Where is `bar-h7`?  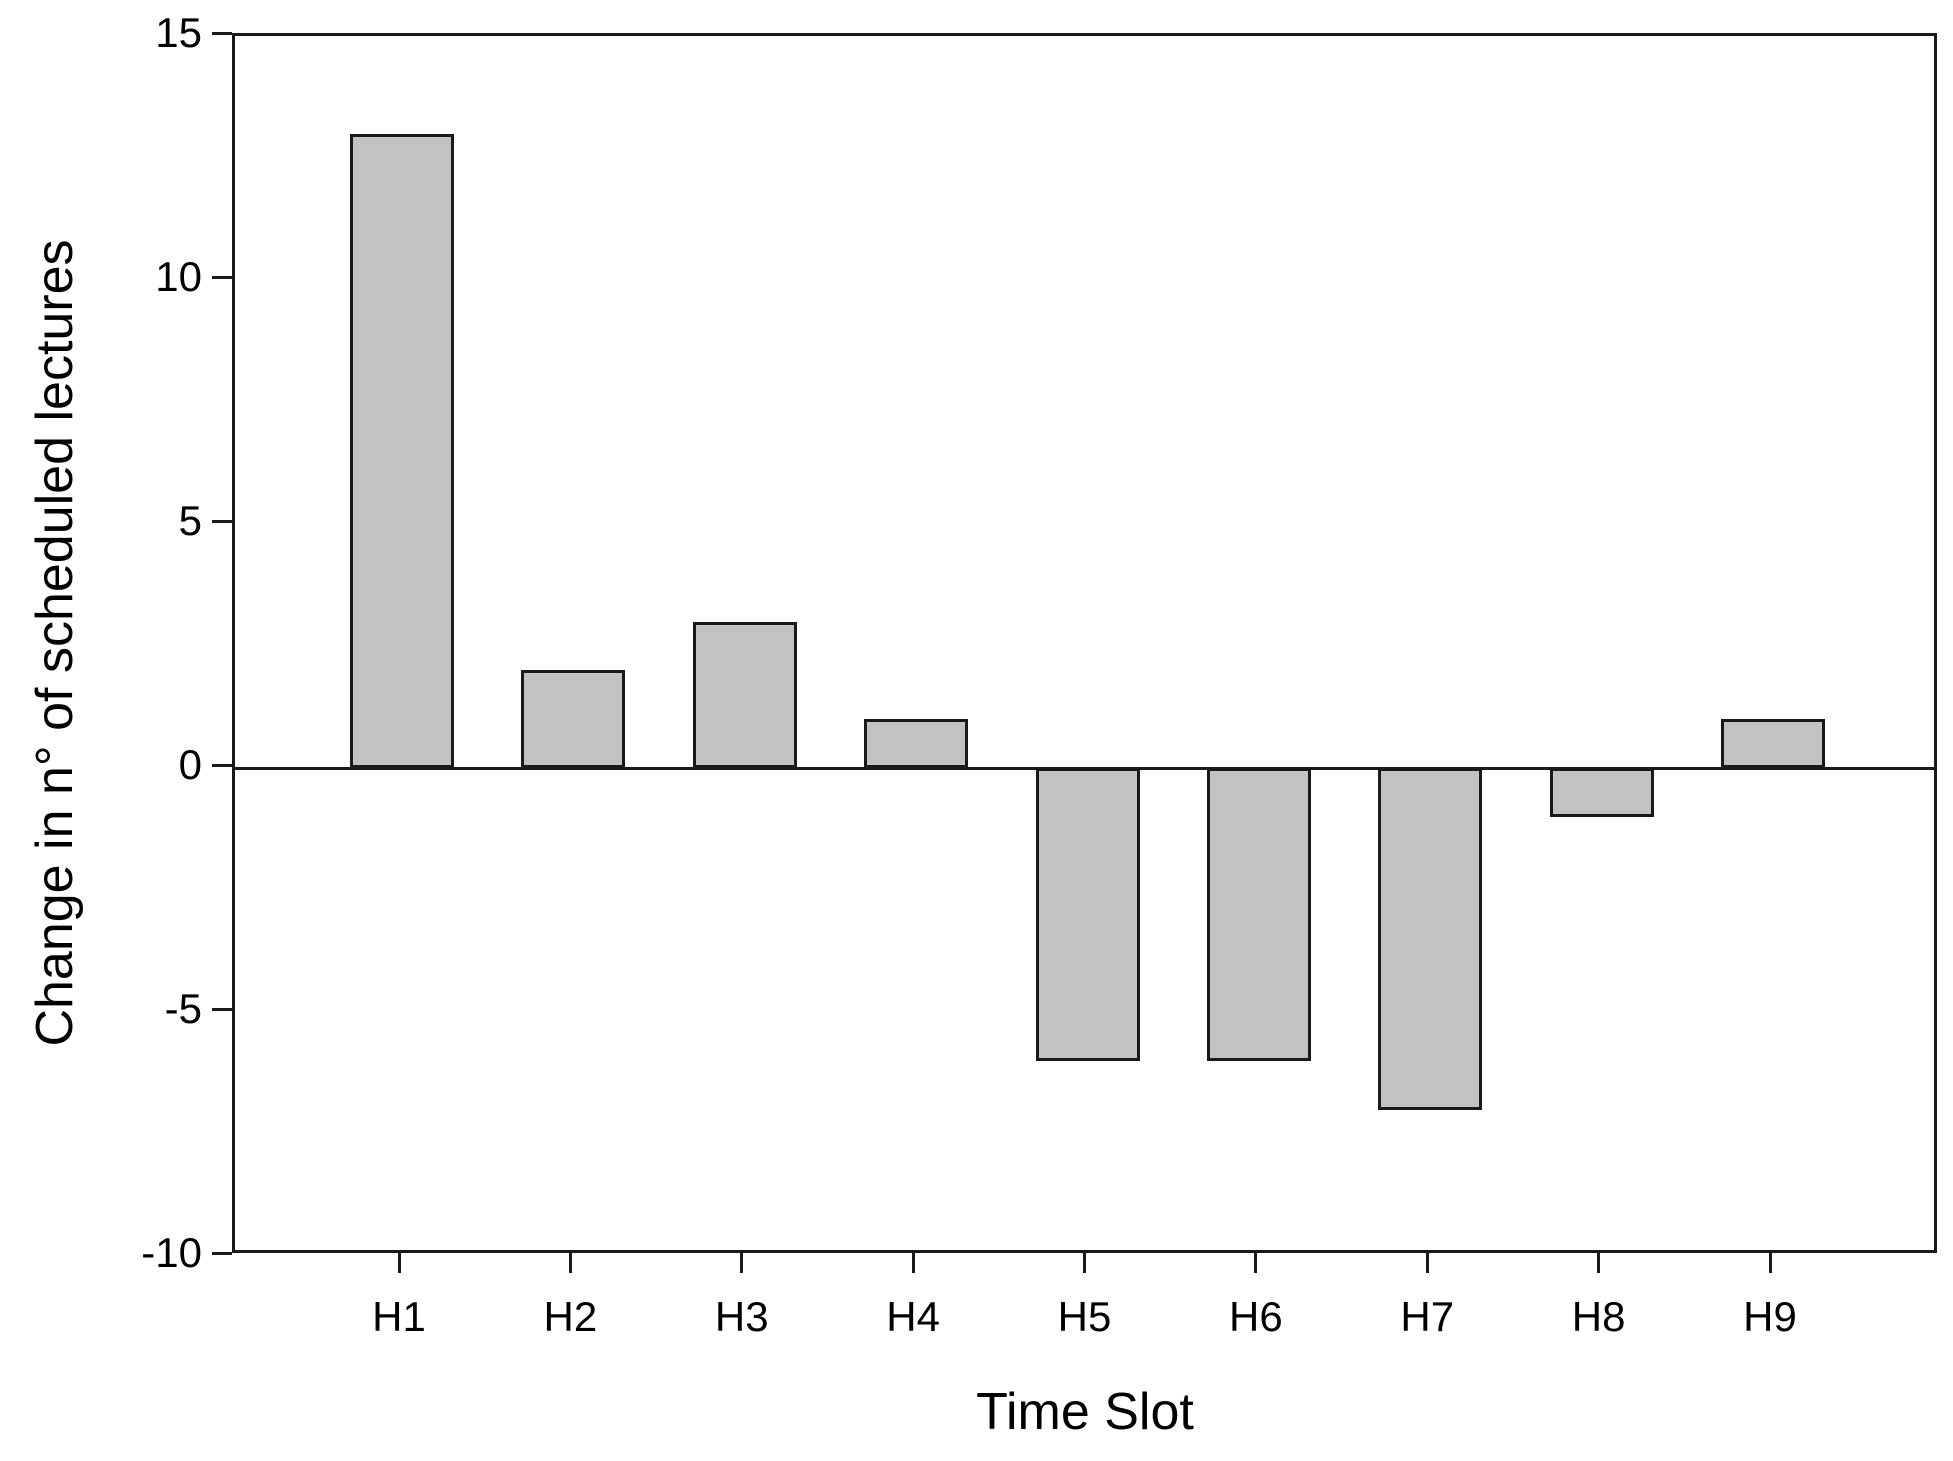
bar-h7 is located at coordinates (1430, 939).